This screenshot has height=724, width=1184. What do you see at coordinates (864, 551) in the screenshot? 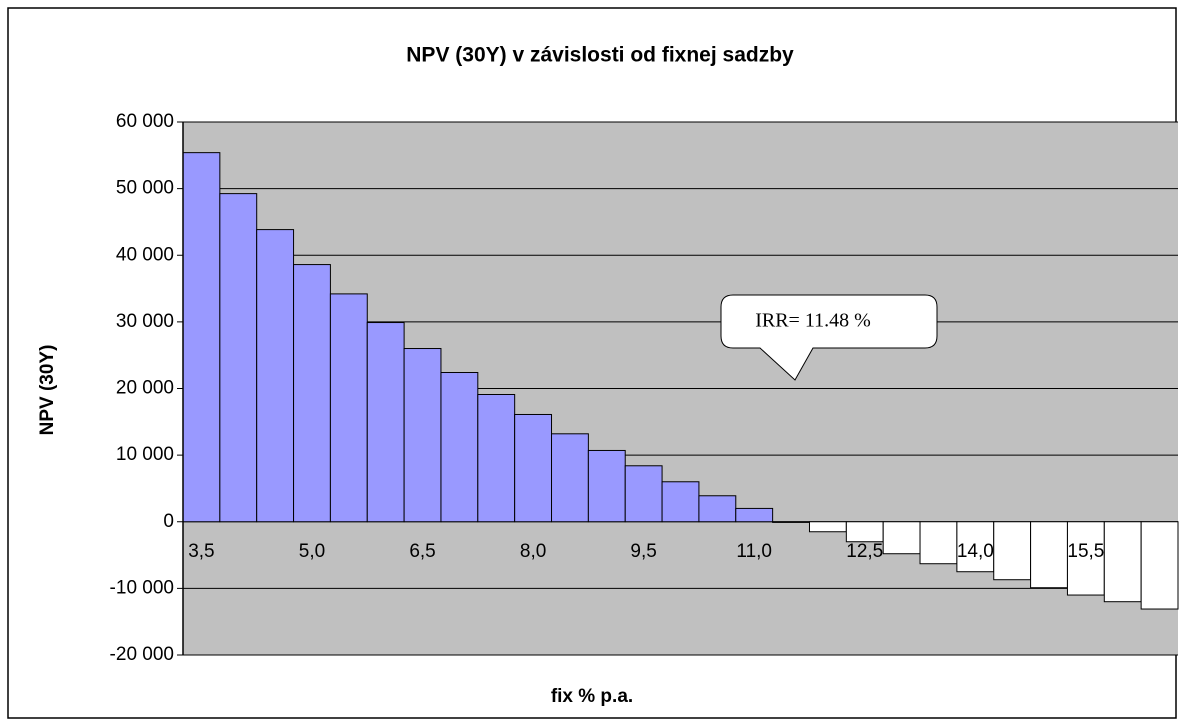
I see `x-tick-label: 12,5` at bounding box center [864, 551].